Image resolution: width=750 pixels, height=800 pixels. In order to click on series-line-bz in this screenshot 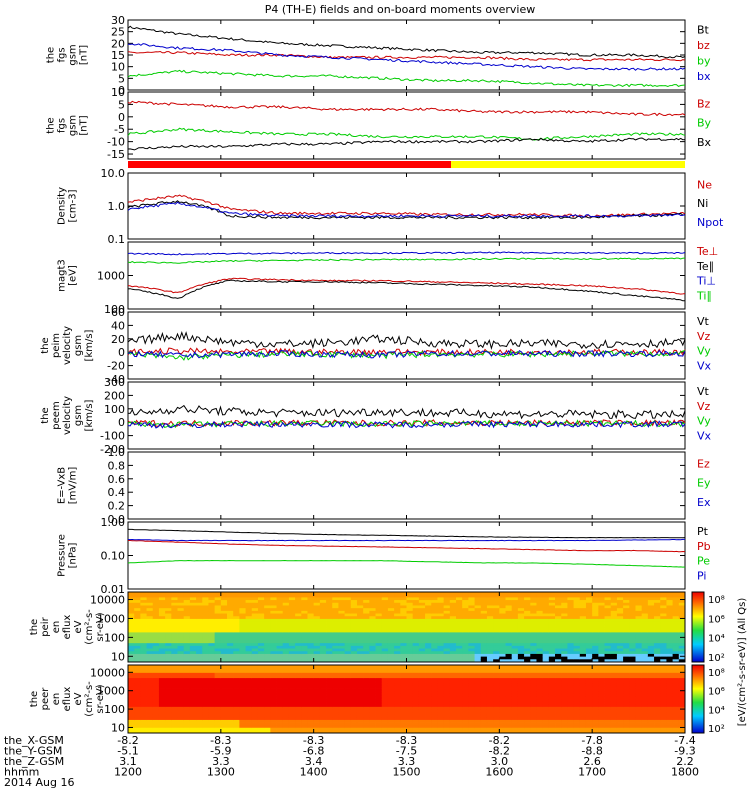, I will do `click(406, 56)`.